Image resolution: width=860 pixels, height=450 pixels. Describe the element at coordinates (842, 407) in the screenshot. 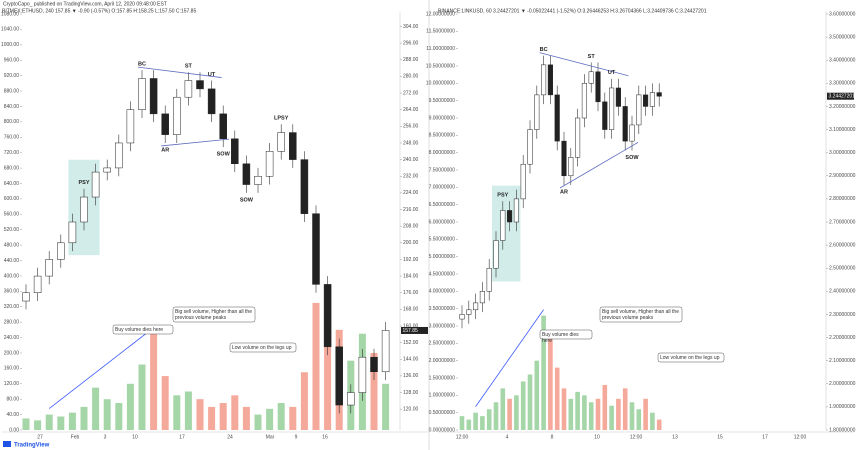

I see `y-tick-label: 1.90000000` at that location.